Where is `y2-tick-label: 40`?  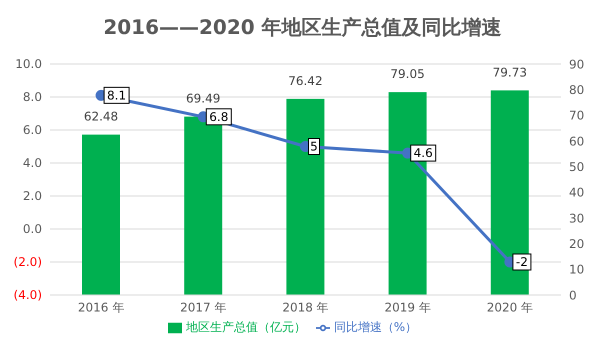
y2-tick-label: 40 is located at coordinates (576, 193).